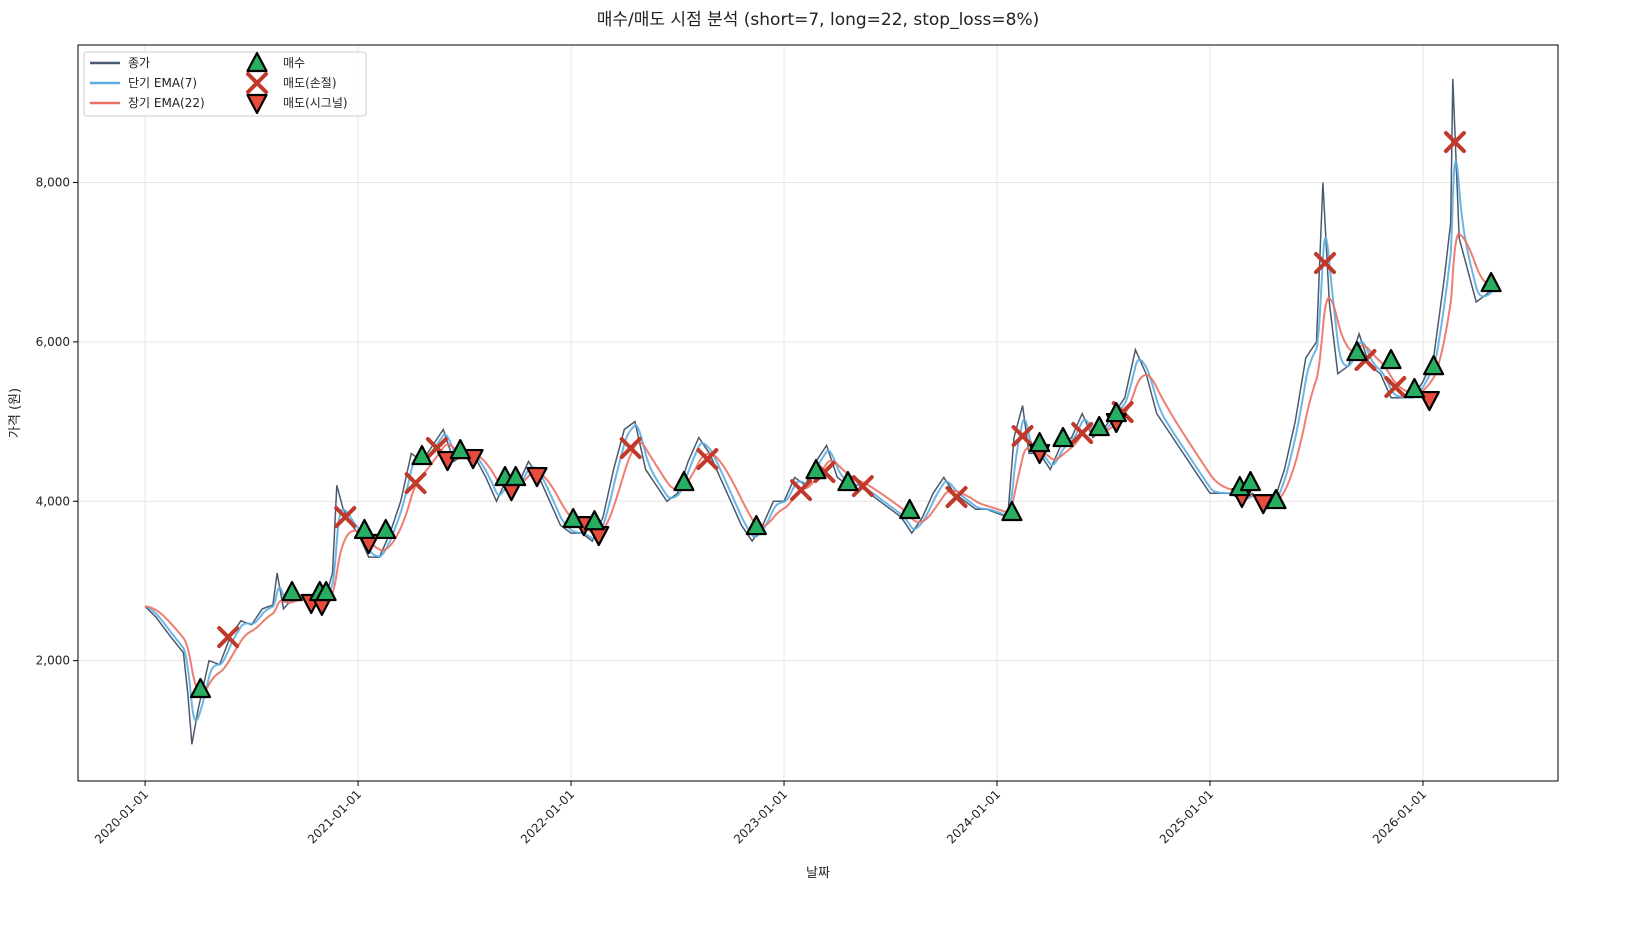  I want to click on legend-item-sell-signal-label: 매도(시그널), so click(315, 103).